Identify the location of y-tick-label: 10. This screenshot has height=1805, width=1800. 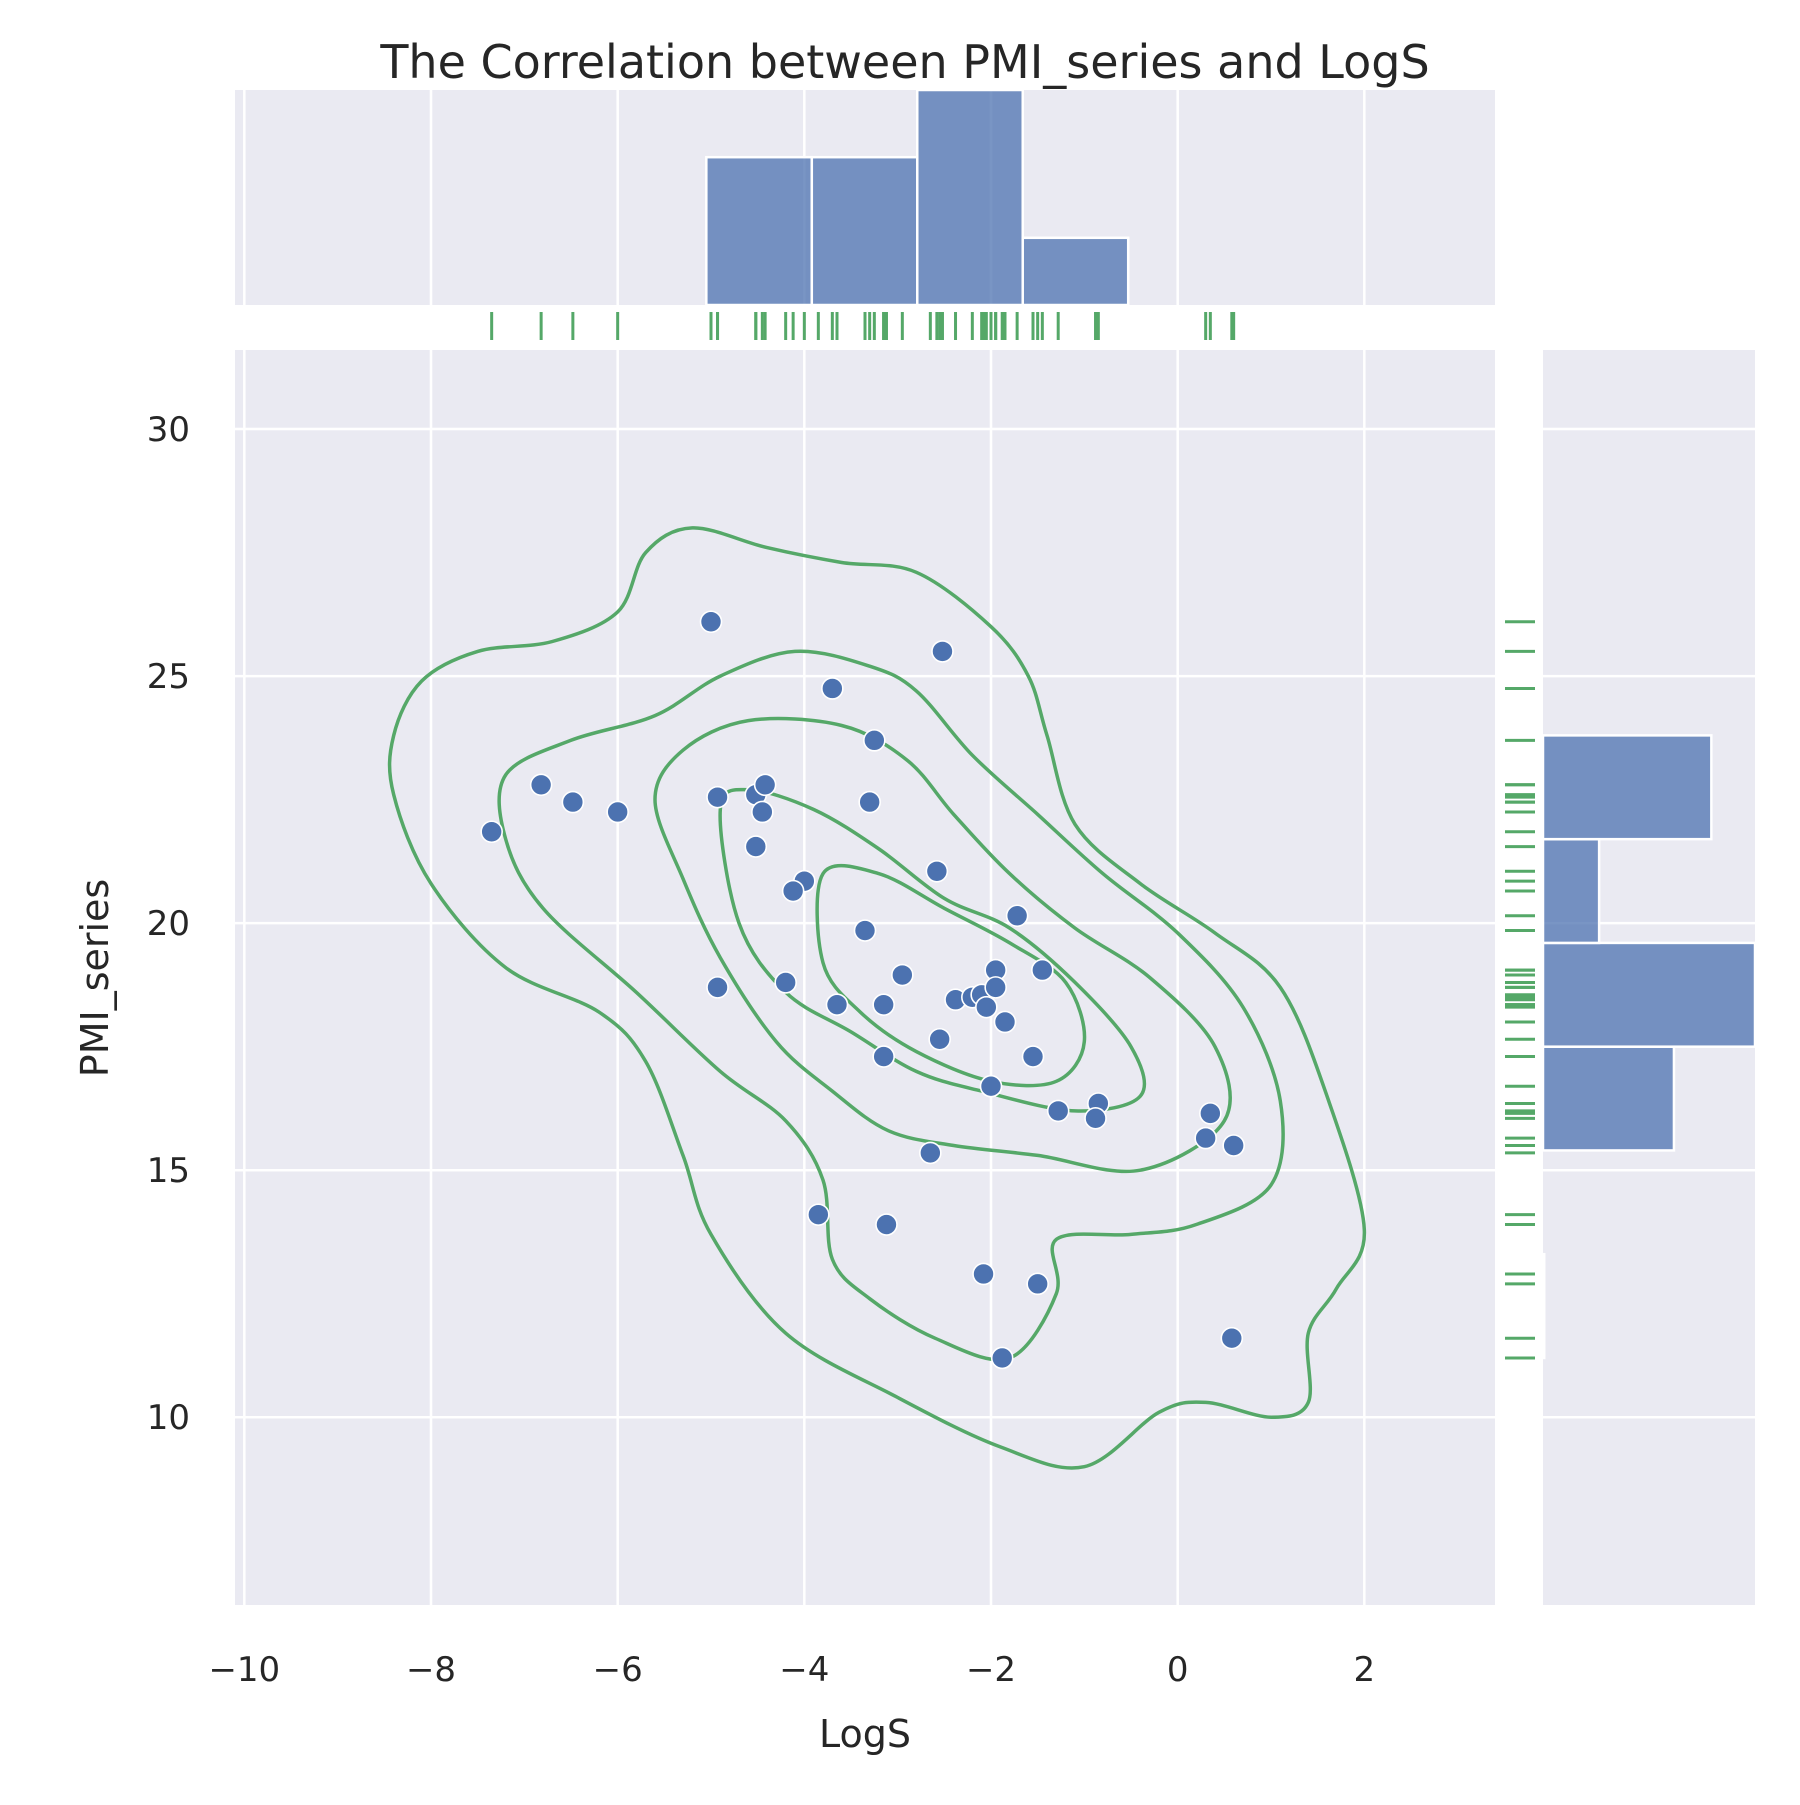
(168, 1418).